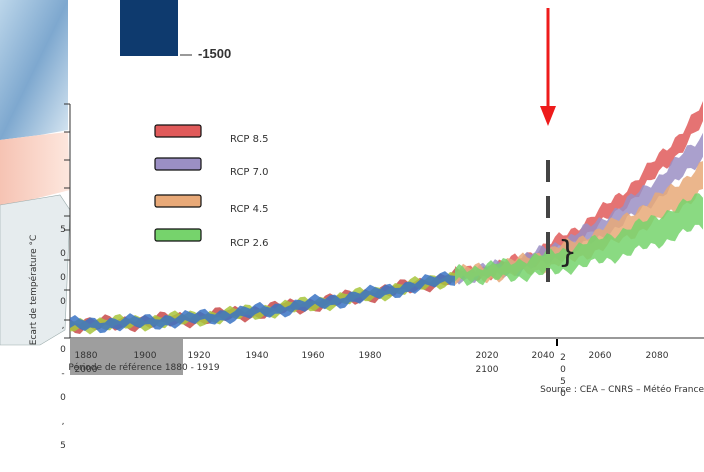 The height and width of the screenshot is (472, 704). I want to click on x-tick-label: 2020, so click(487, 356).